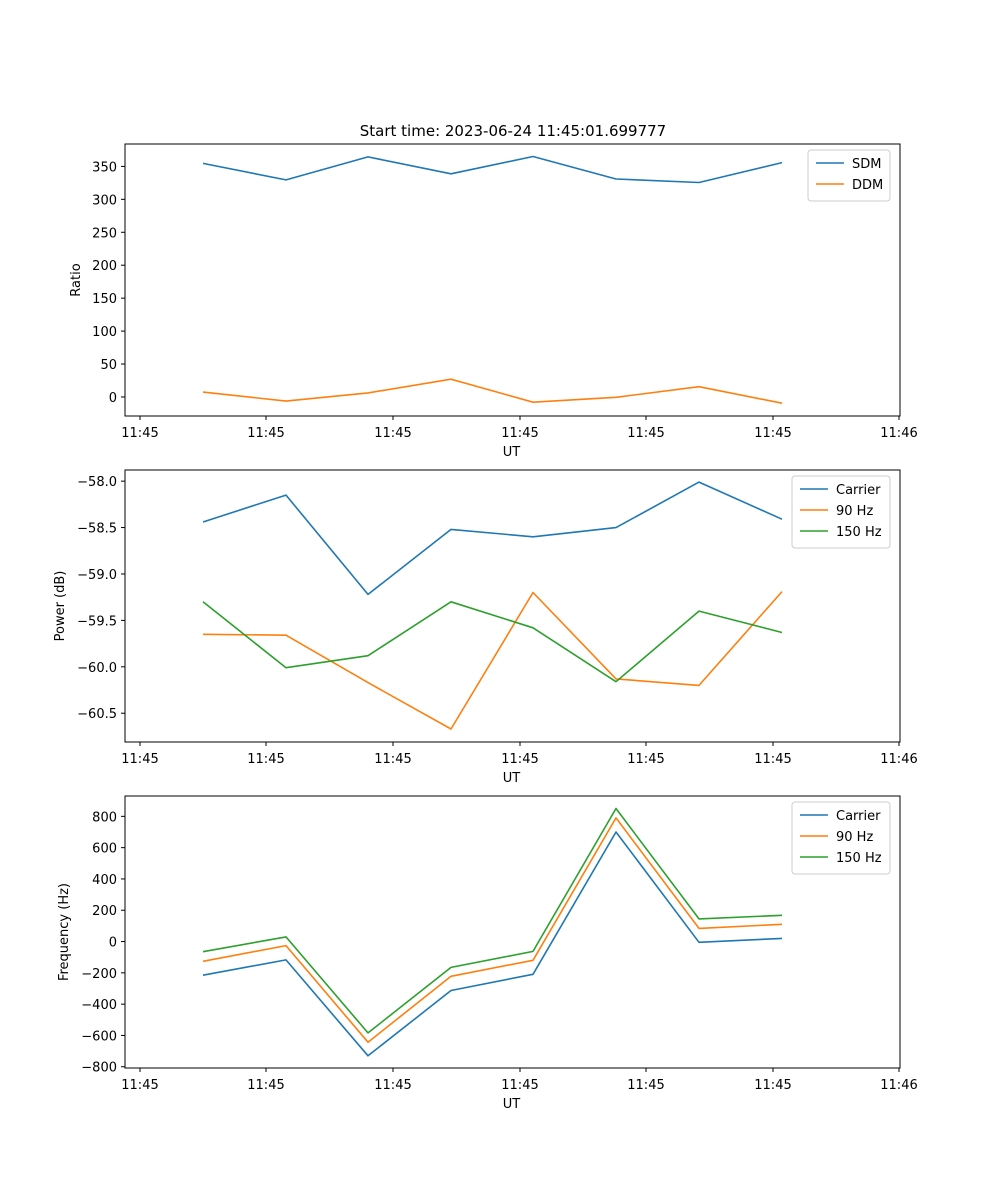  I want to click on y-tick-label: 50, so click(108, 365).